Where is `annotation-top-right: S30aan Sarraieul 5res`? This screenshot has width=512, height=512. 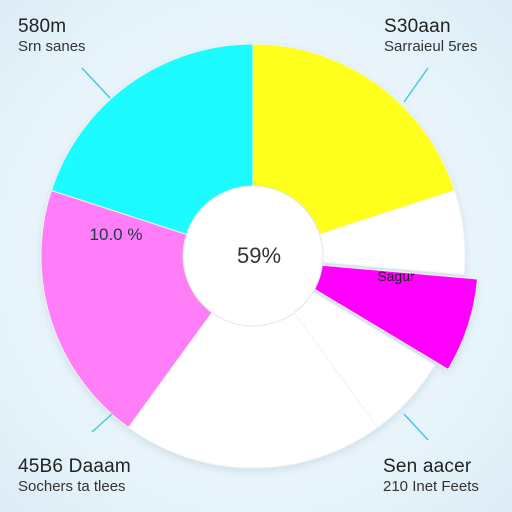 annotation-top-right: S30aan Sarraieul 5res is located at coordinates (430, 36).